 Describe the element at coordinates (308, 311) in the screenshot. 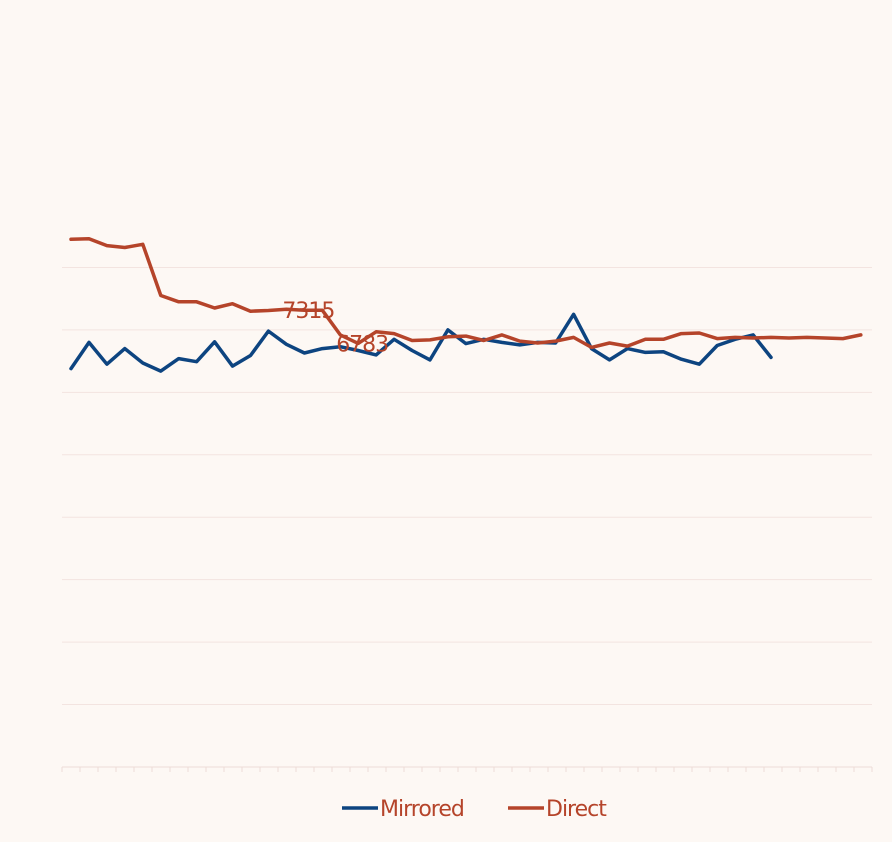

I see `data-label: 7315` at that location.